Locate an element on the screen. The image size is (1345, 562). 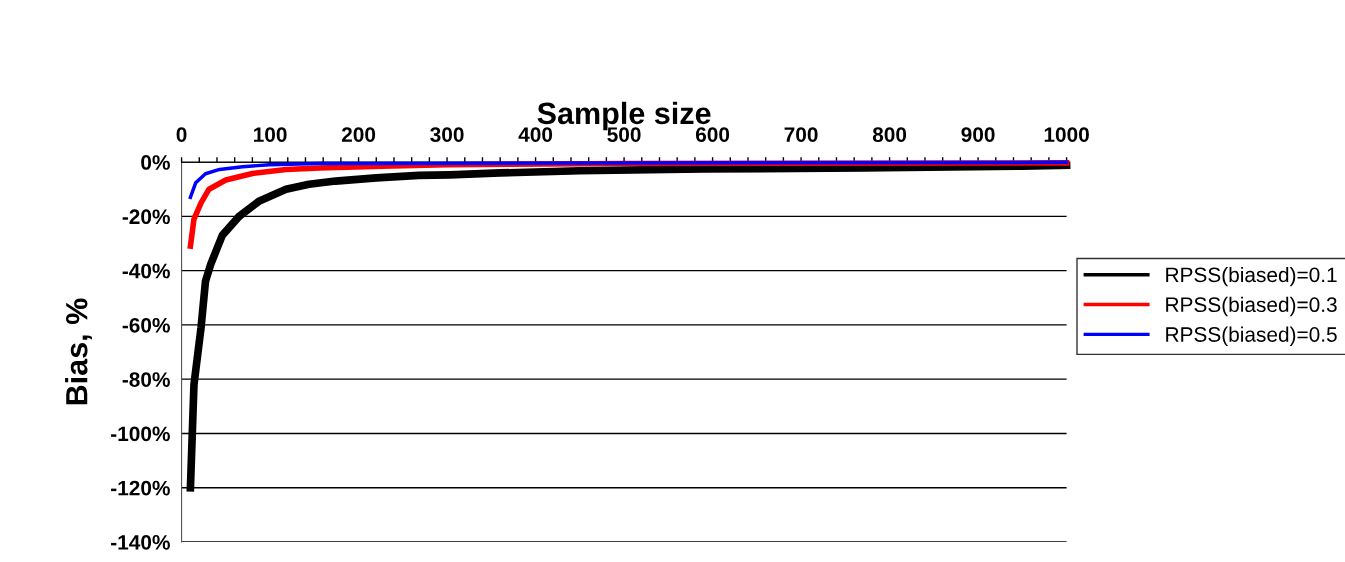
x-tick-label: 200 is located at coordinates (358, 134).